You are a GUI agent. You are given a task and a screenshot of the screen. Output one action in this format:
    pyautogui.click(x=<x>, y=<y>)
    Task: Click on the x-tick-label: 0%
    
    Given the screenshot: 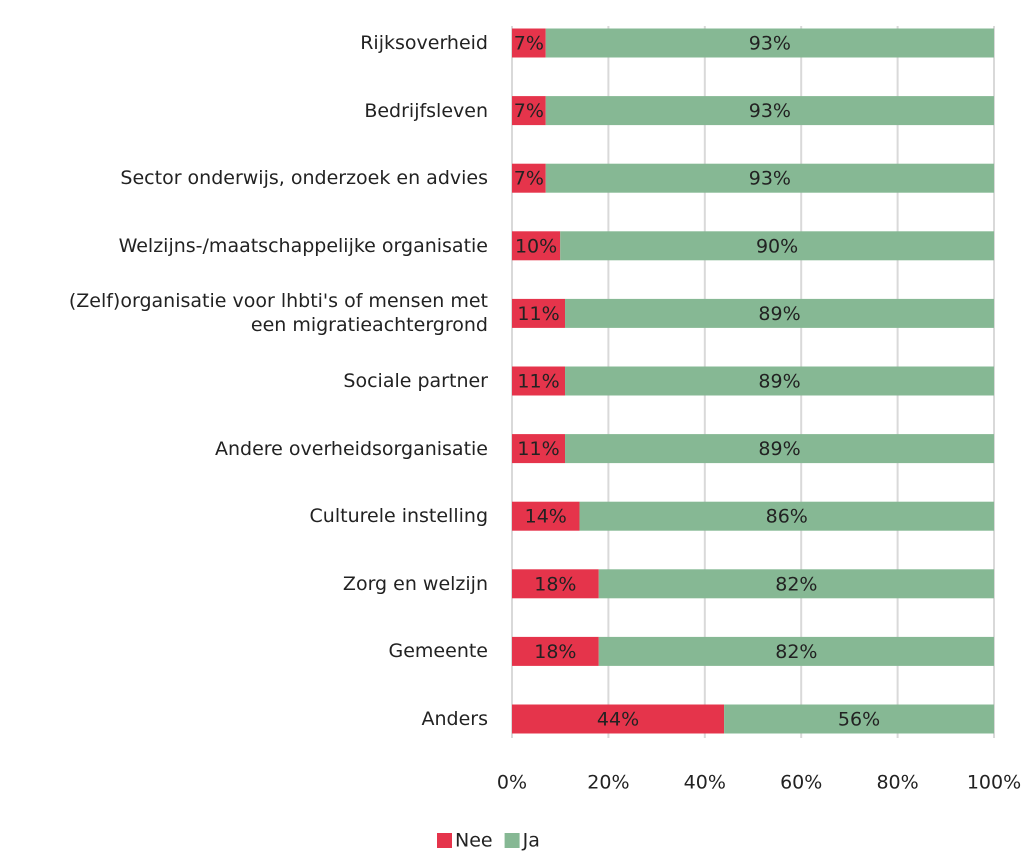 What is the action you would take?
    pyautogui.click(x=512, y=783)
    